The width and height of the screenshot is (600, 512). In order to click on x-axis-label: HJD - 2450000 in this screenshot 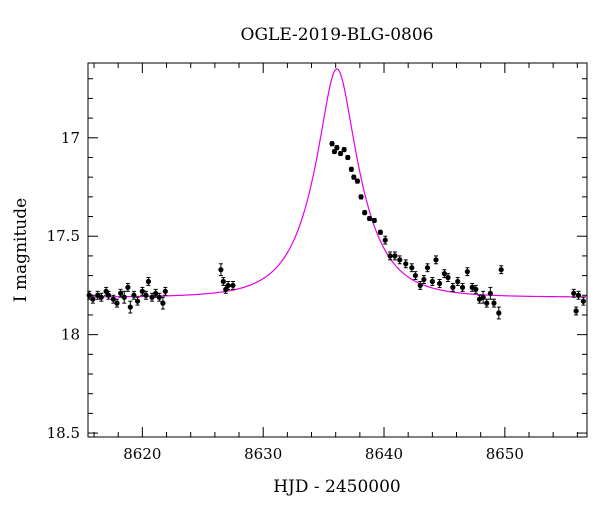, I will do `click(337, 487)`.